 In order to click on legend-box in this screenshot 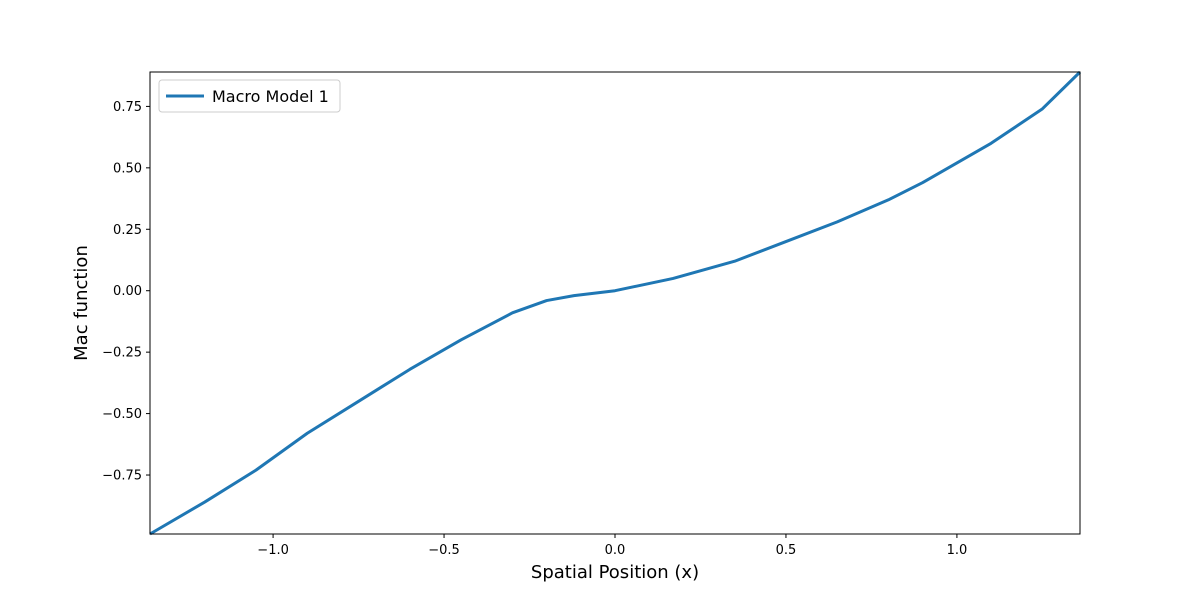, I will do `click(249, 96)`.